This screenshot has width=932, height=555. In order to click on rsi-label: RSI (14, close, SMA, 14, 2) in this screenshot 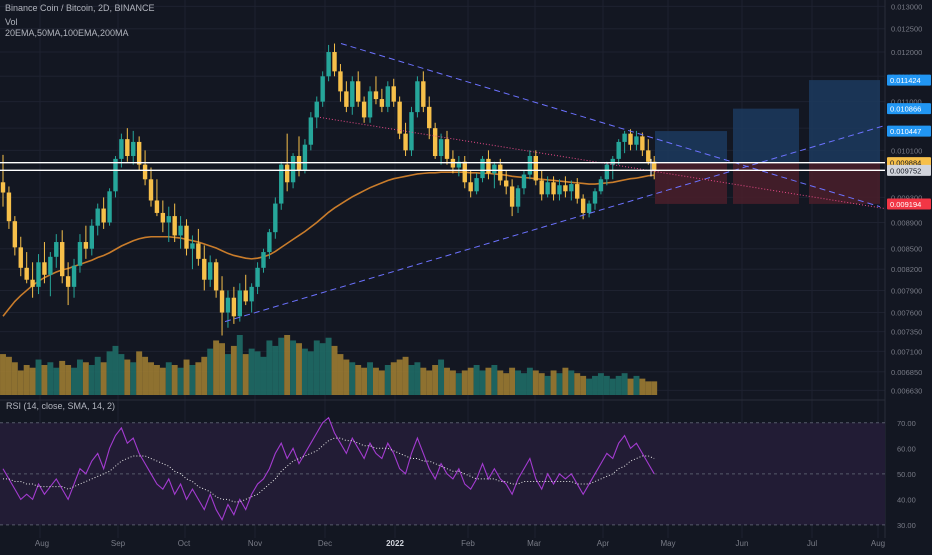, I will do `click(61, 406)`.